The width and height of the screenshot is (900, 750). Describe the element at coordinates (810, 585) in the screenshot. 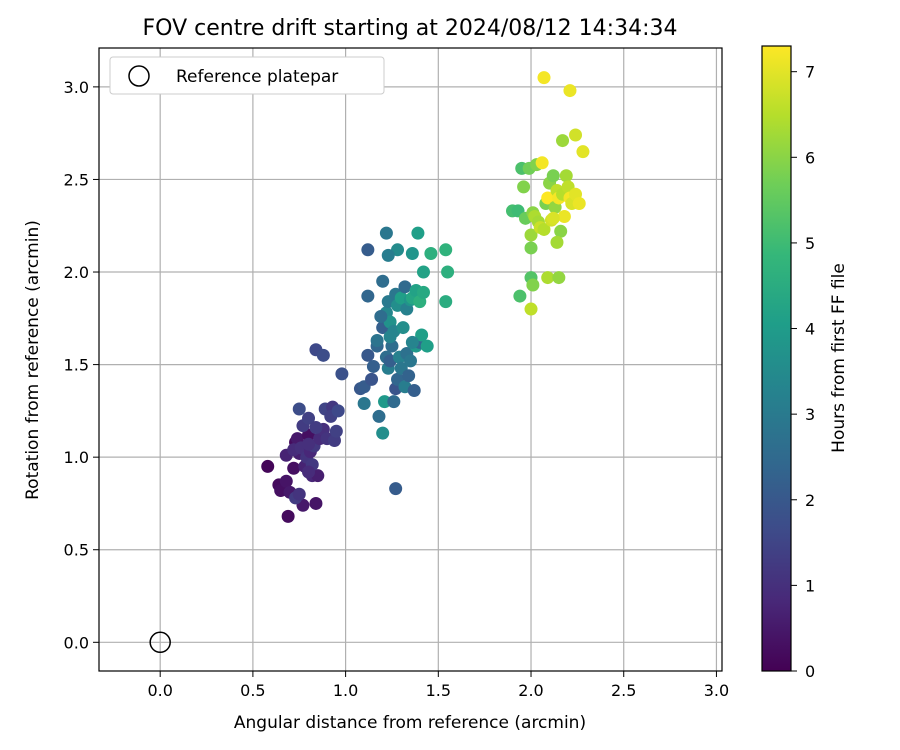

I see `colorbar-tick-label: 1` at that location.